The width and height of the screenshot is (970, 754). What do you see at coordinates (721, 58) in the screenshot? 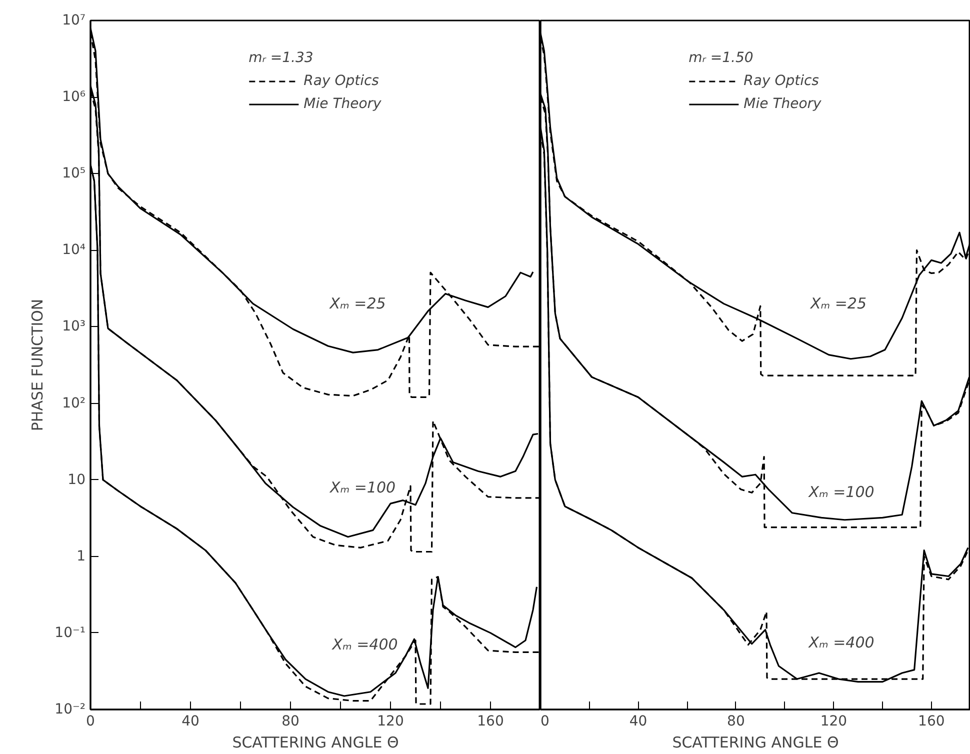
I see `legend-title: mᵣ =1.50` at bounding box center [721, 58].